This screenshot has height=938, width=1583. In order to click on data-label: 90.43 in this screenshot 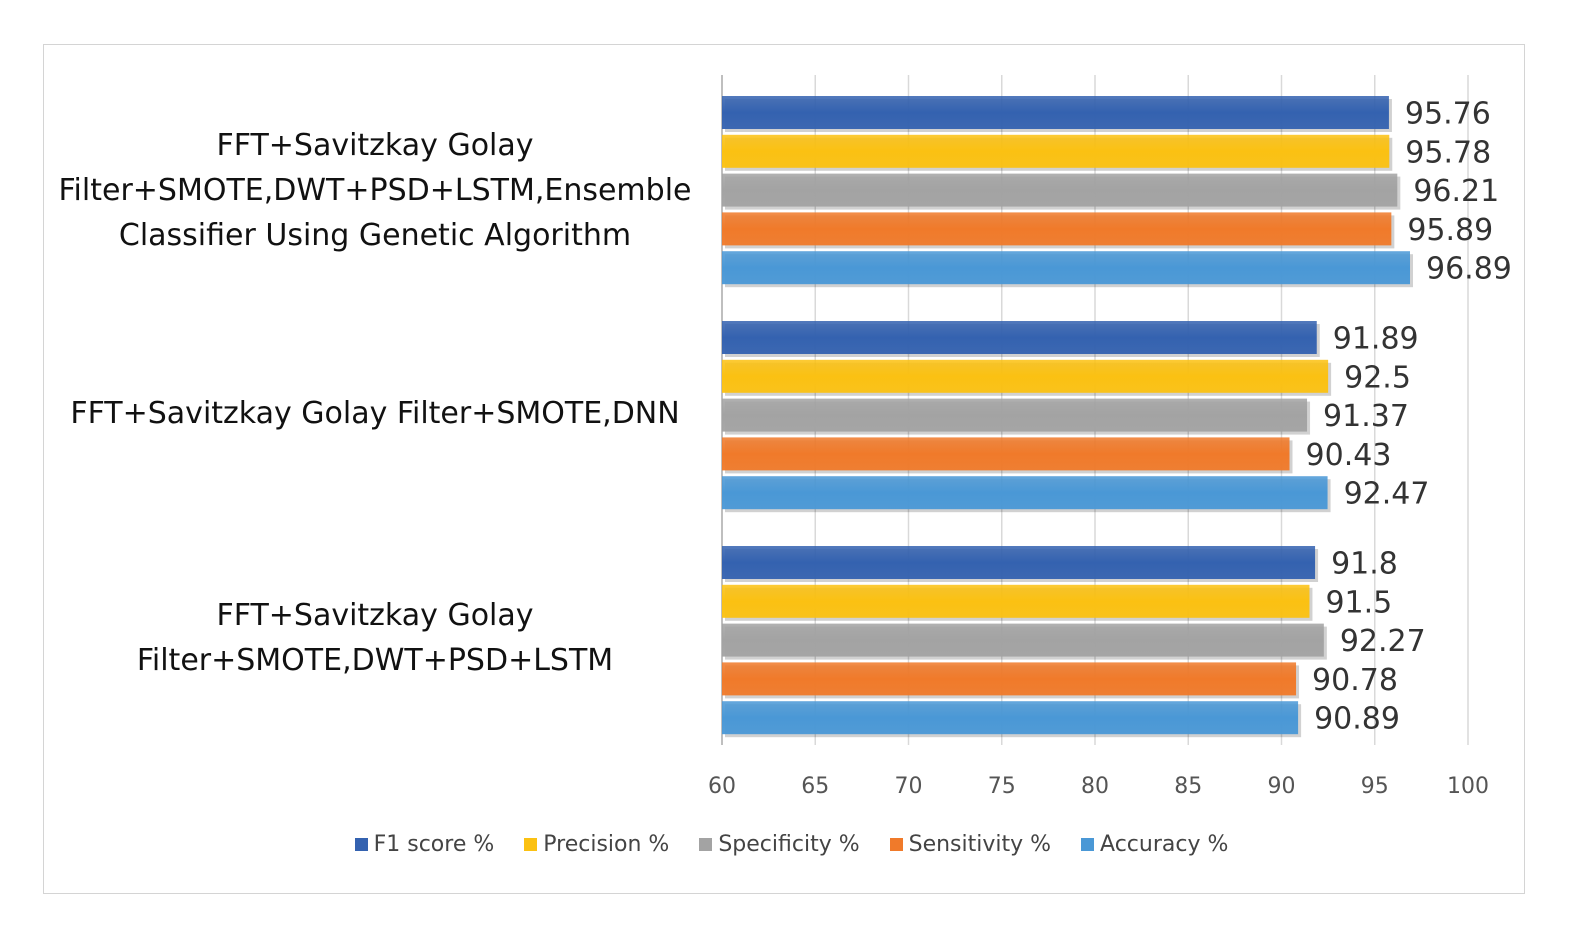, I will do `click(1349, 455)`.